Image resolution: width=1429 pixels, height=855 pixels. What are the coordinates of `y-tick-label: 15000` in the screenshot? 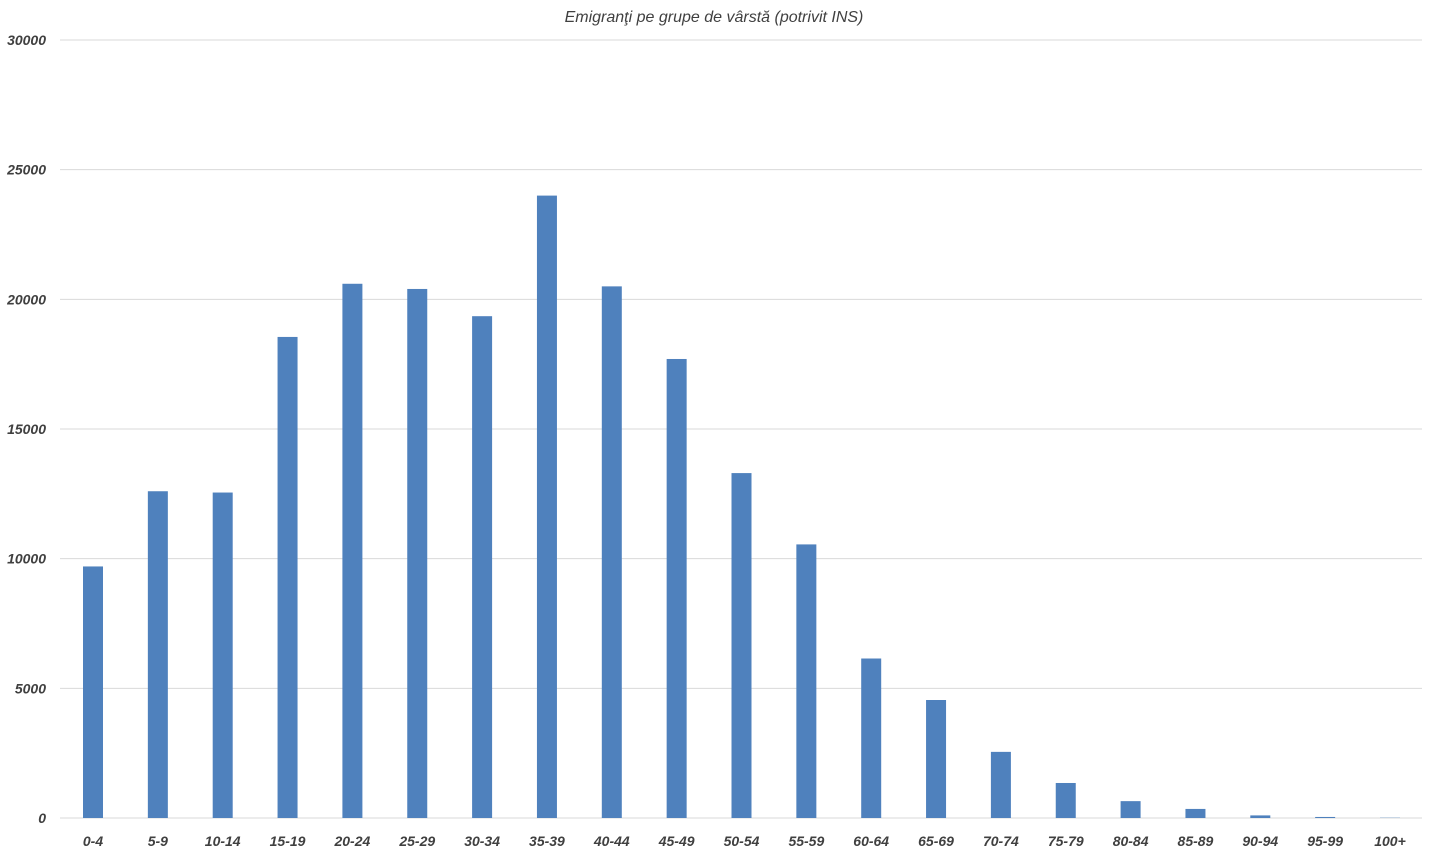 It's located at (26, 429).